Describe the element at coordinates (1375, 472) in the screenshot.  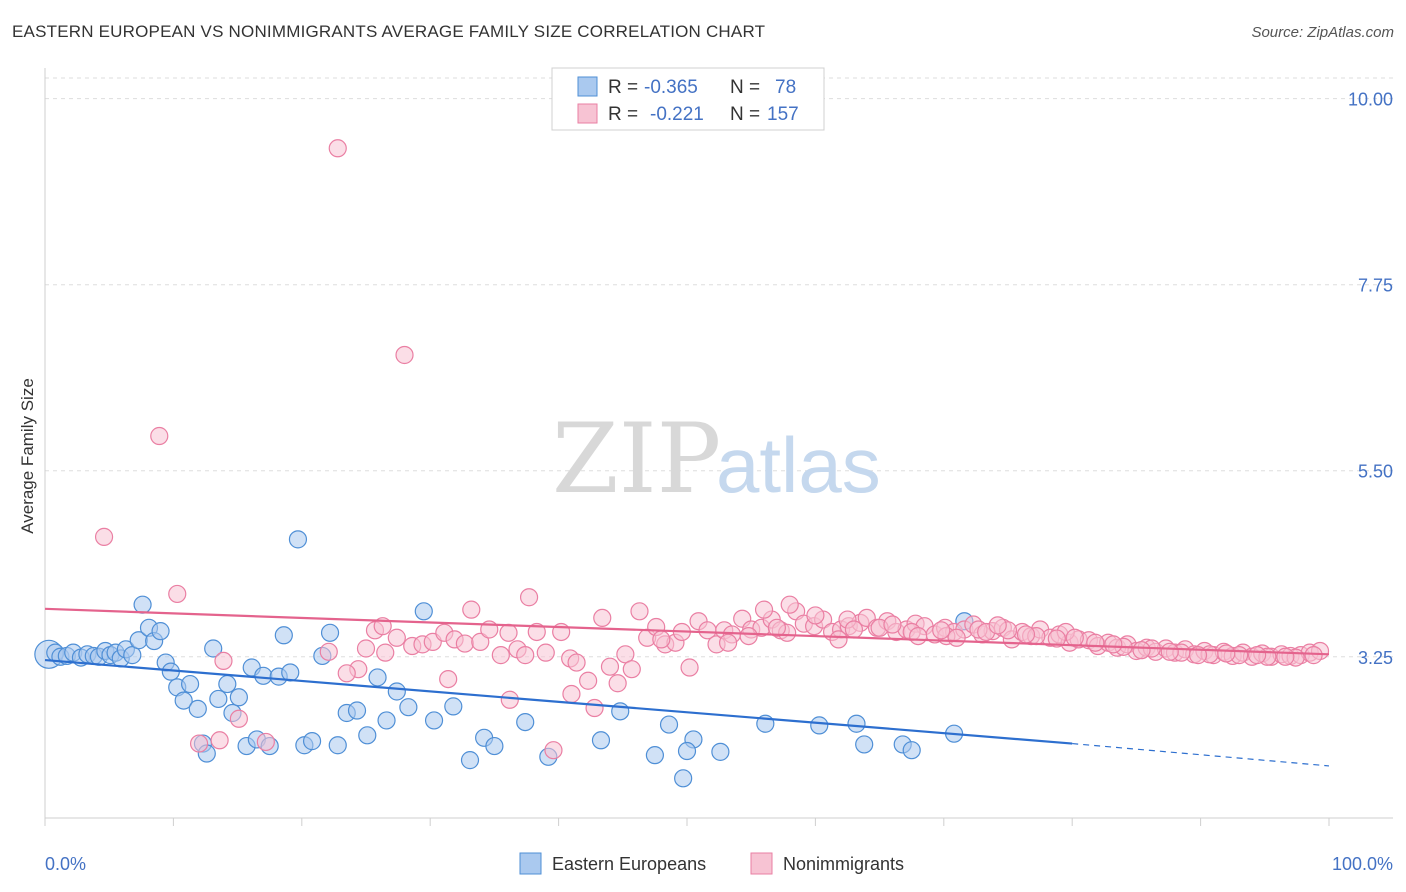
I see `y-tick-label-1: 5.50` at that location.